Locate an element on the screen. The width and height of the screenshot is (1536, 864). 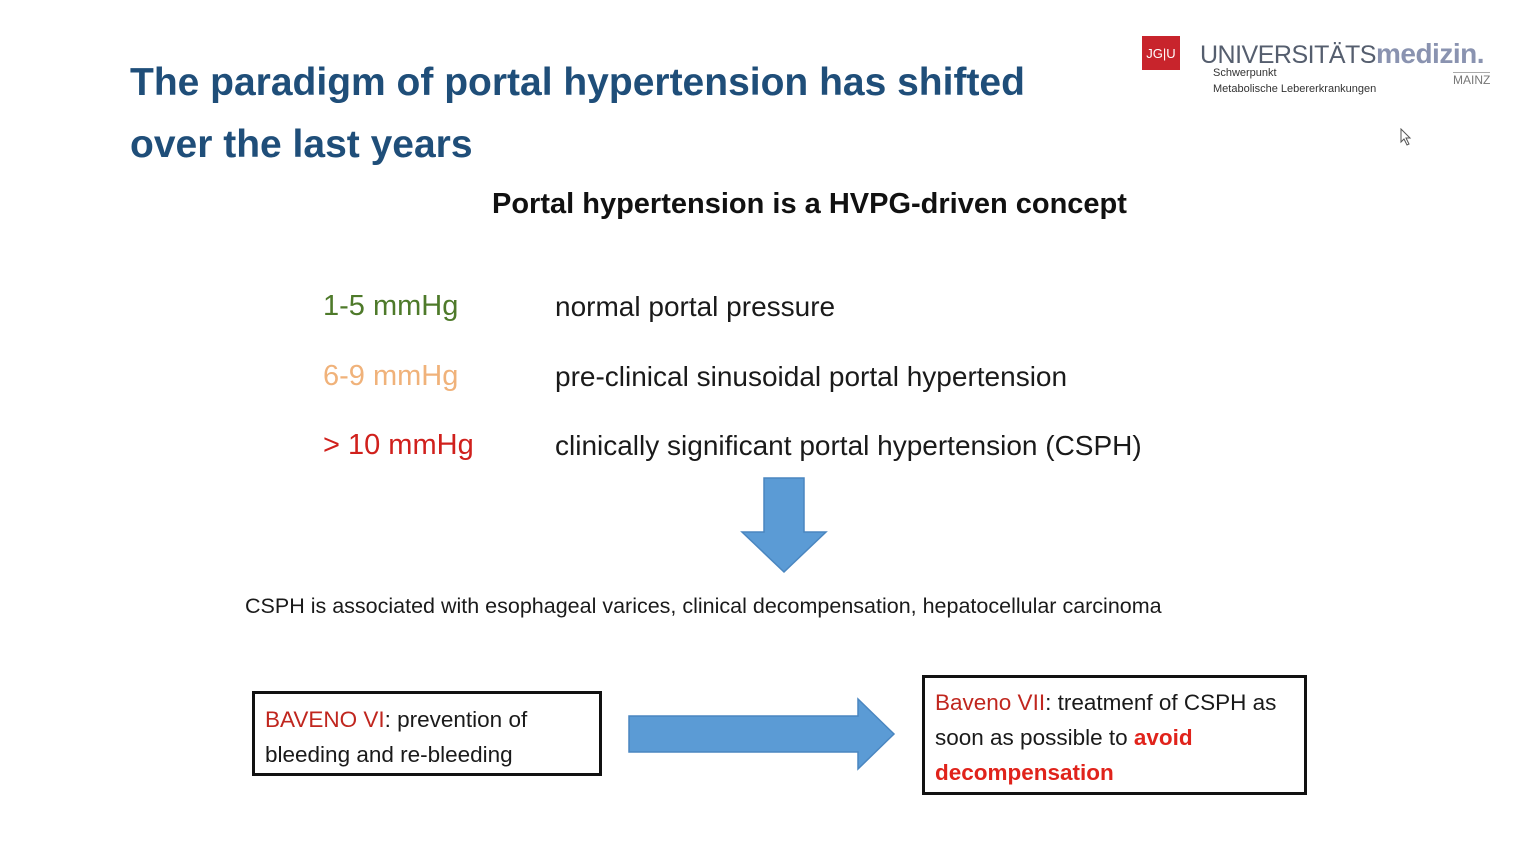
range-normal-description: normal portal pressure is located at coordinates (695, 306).